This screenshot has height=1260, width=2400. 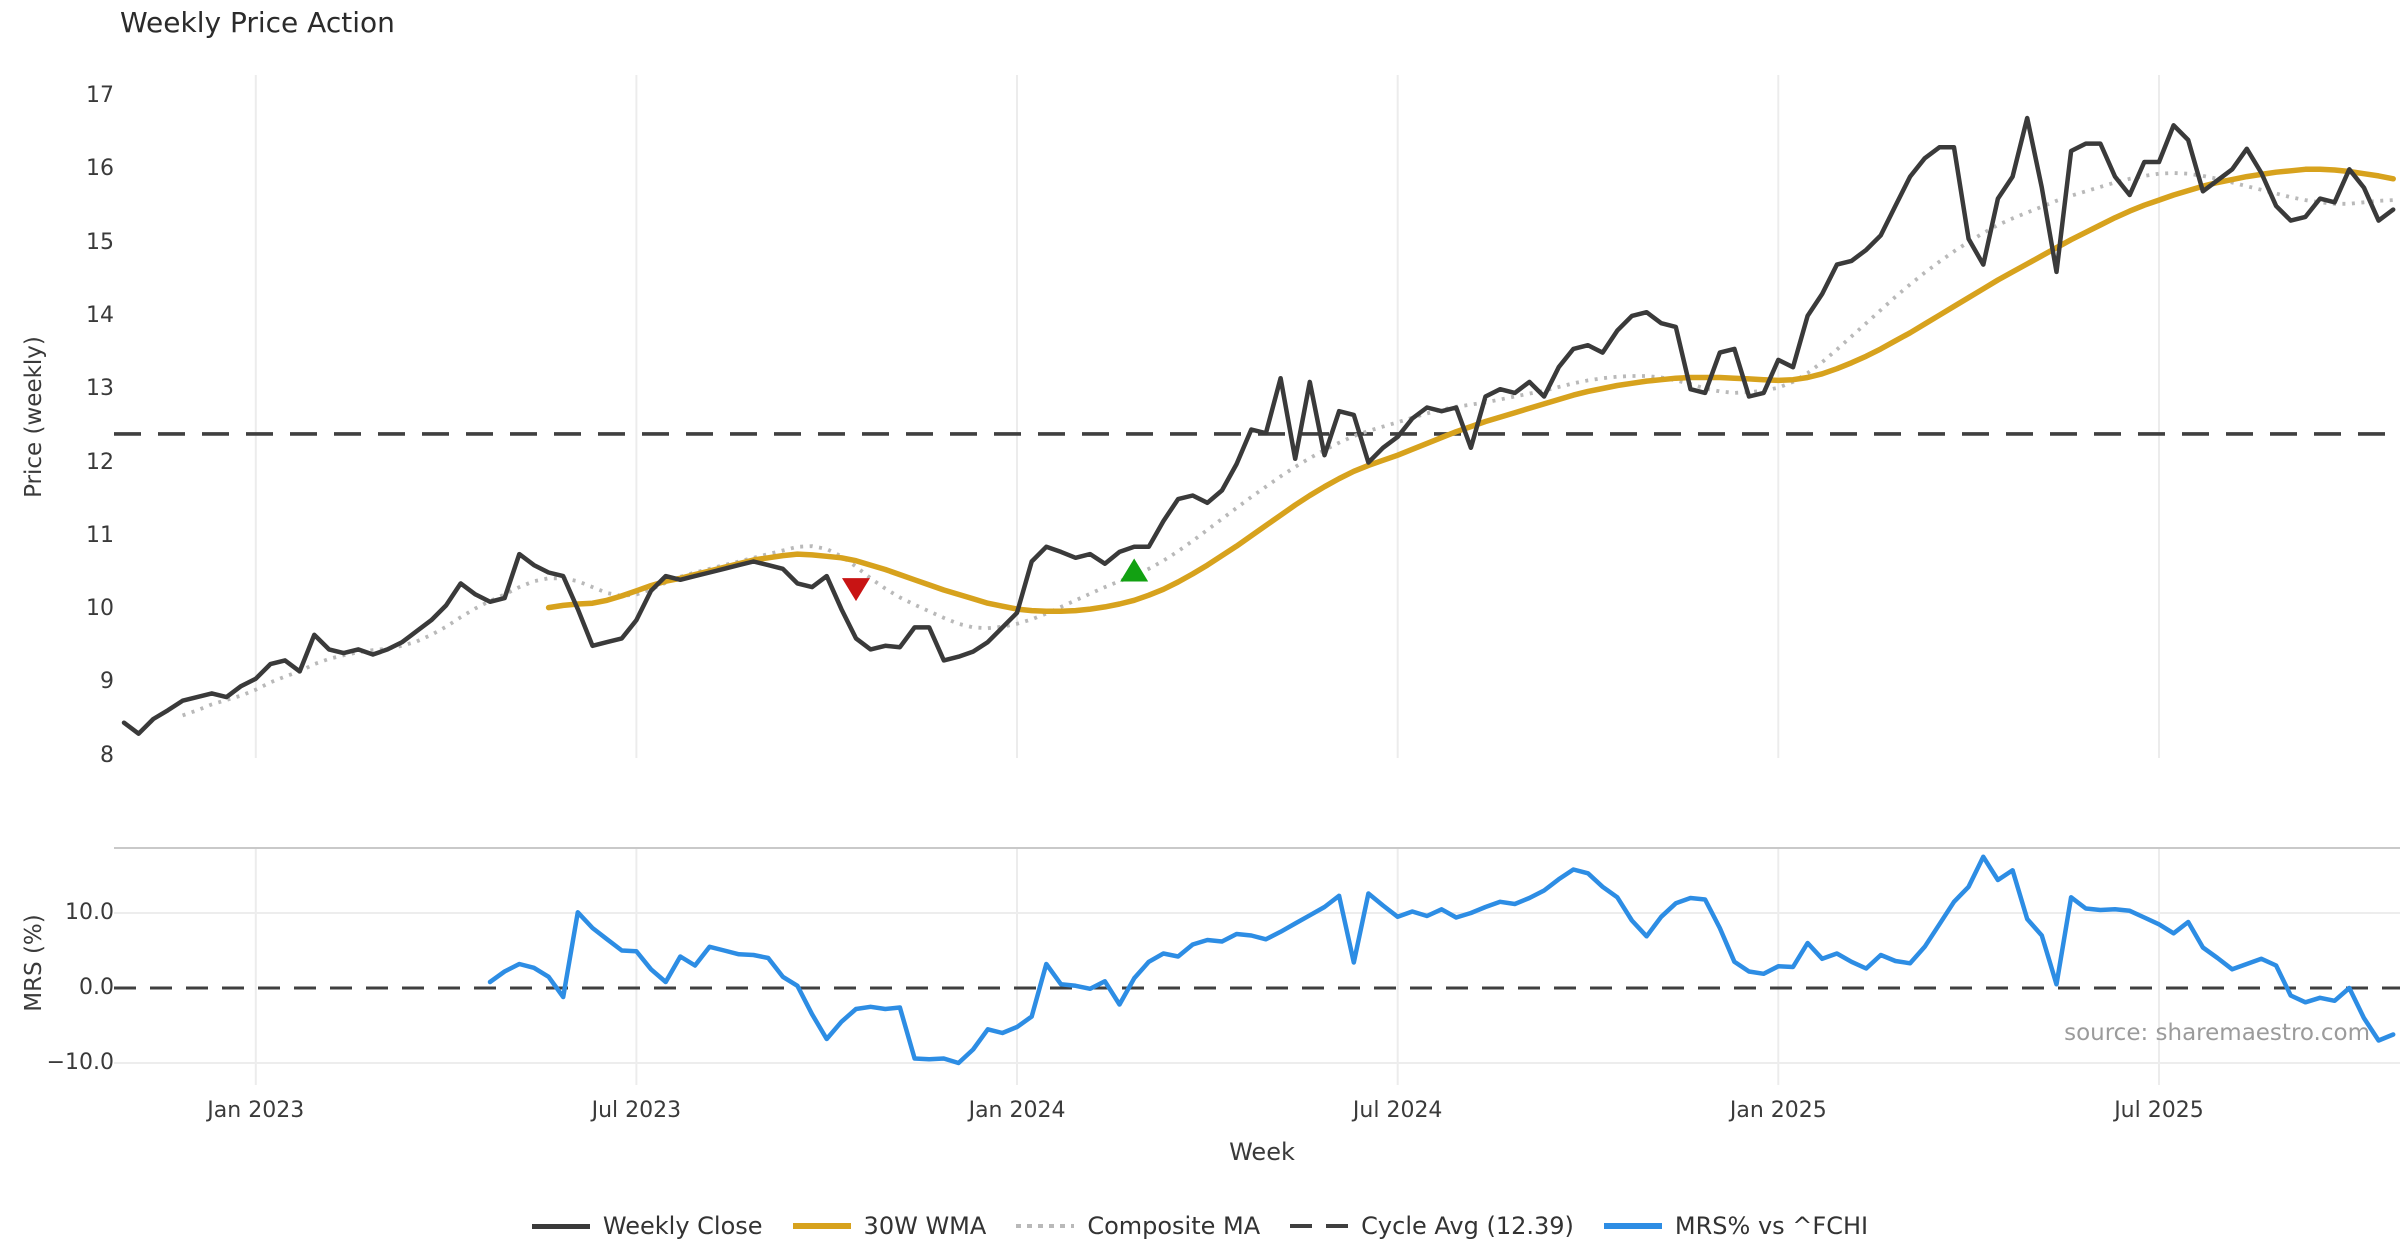 What do you see at coordinates (100, 169) in the screenshot?
I see `price-ytick-16: 16` at bounding box center [100, 169].